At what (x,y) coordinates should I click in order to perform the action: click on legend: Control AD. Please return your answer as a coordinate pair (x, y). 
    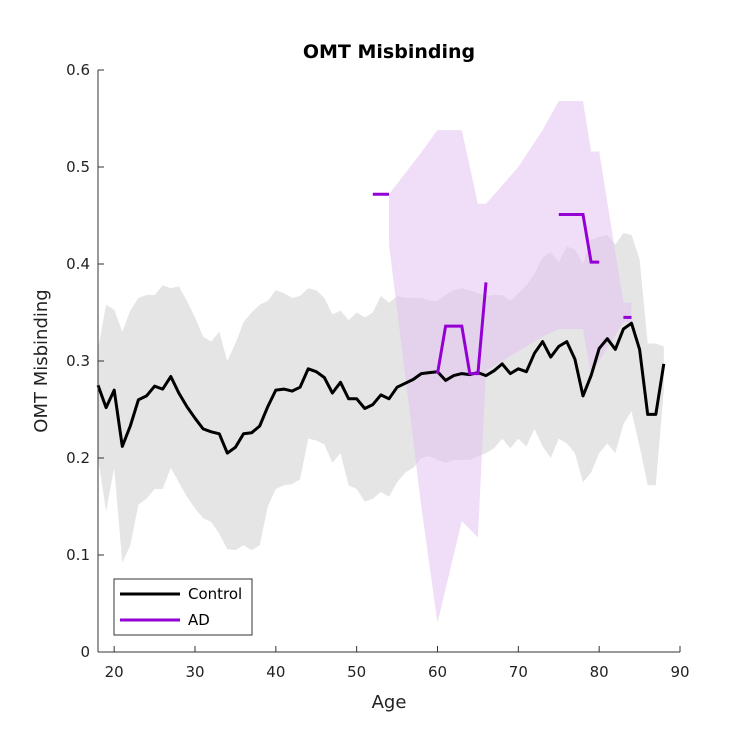
    Looking at the image, I should click on (183, 607).